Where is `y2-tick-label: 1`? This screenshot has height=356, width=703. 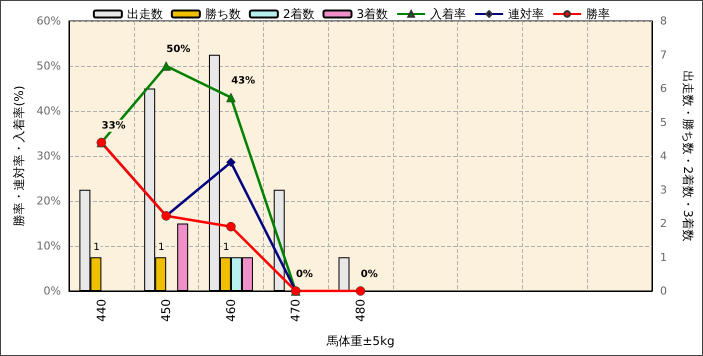
y2-tick-label: 1 is located at coordinates (663, 257).